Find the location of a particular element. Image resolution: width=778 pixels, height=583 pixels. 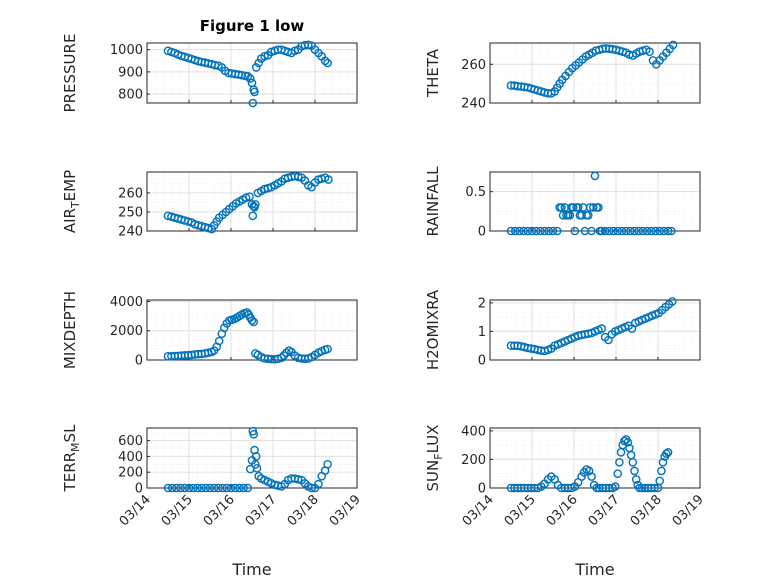

axes-frame is located at coordinates (595, 201).